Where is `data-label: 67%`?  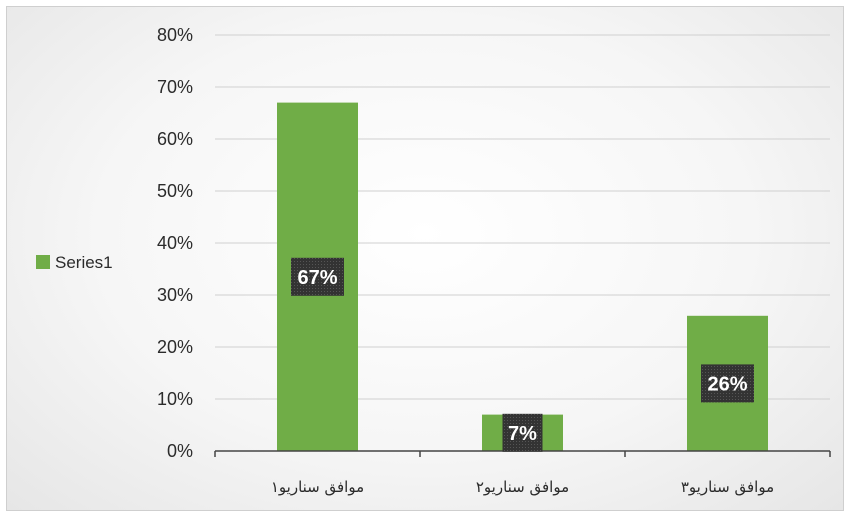
data-label: 67% is located at coordinates (317, 278).